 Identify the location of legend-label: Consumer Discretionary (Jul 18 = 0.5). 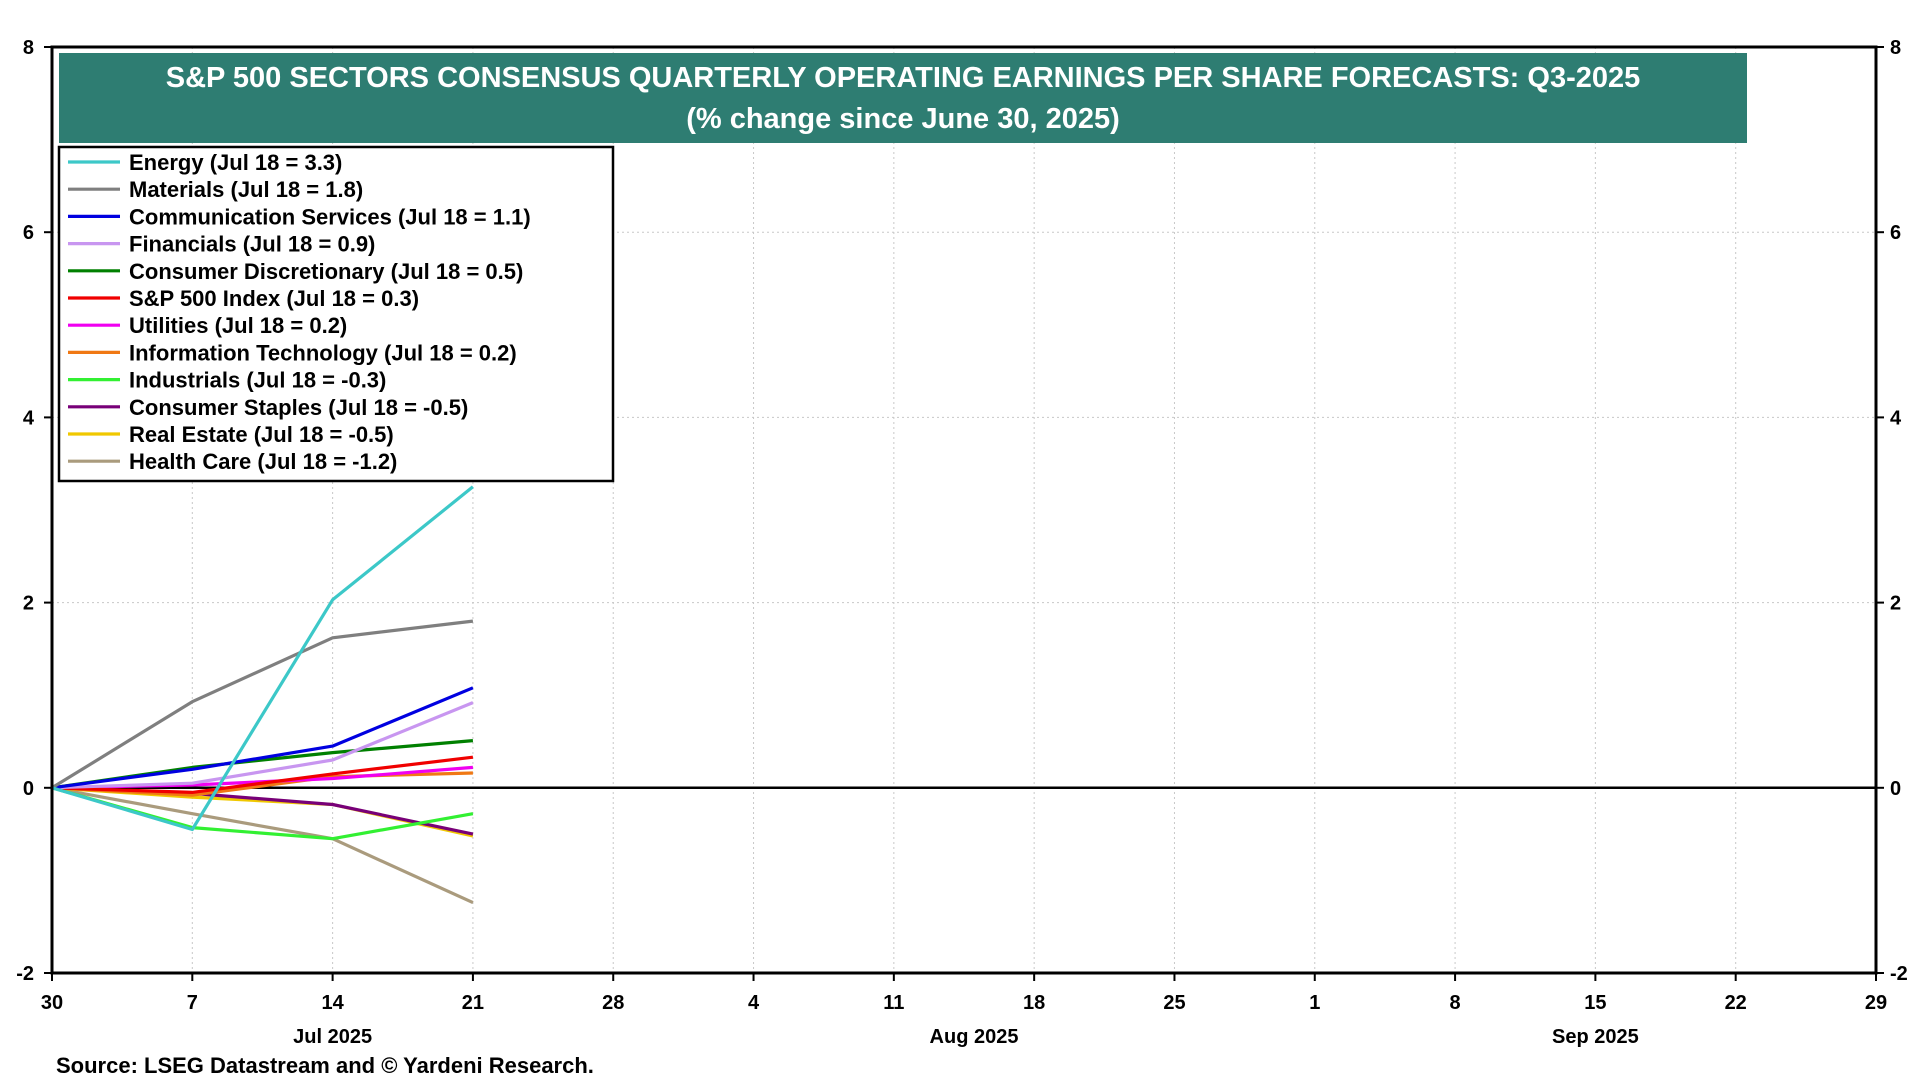
(326, 271).